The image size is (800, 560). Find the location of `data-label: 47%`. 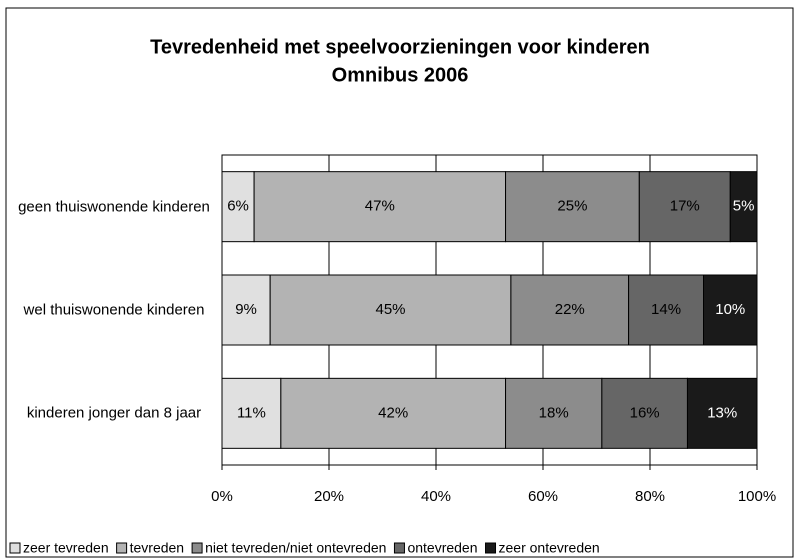

data-label: 47% is located at coordinates (380, 206).